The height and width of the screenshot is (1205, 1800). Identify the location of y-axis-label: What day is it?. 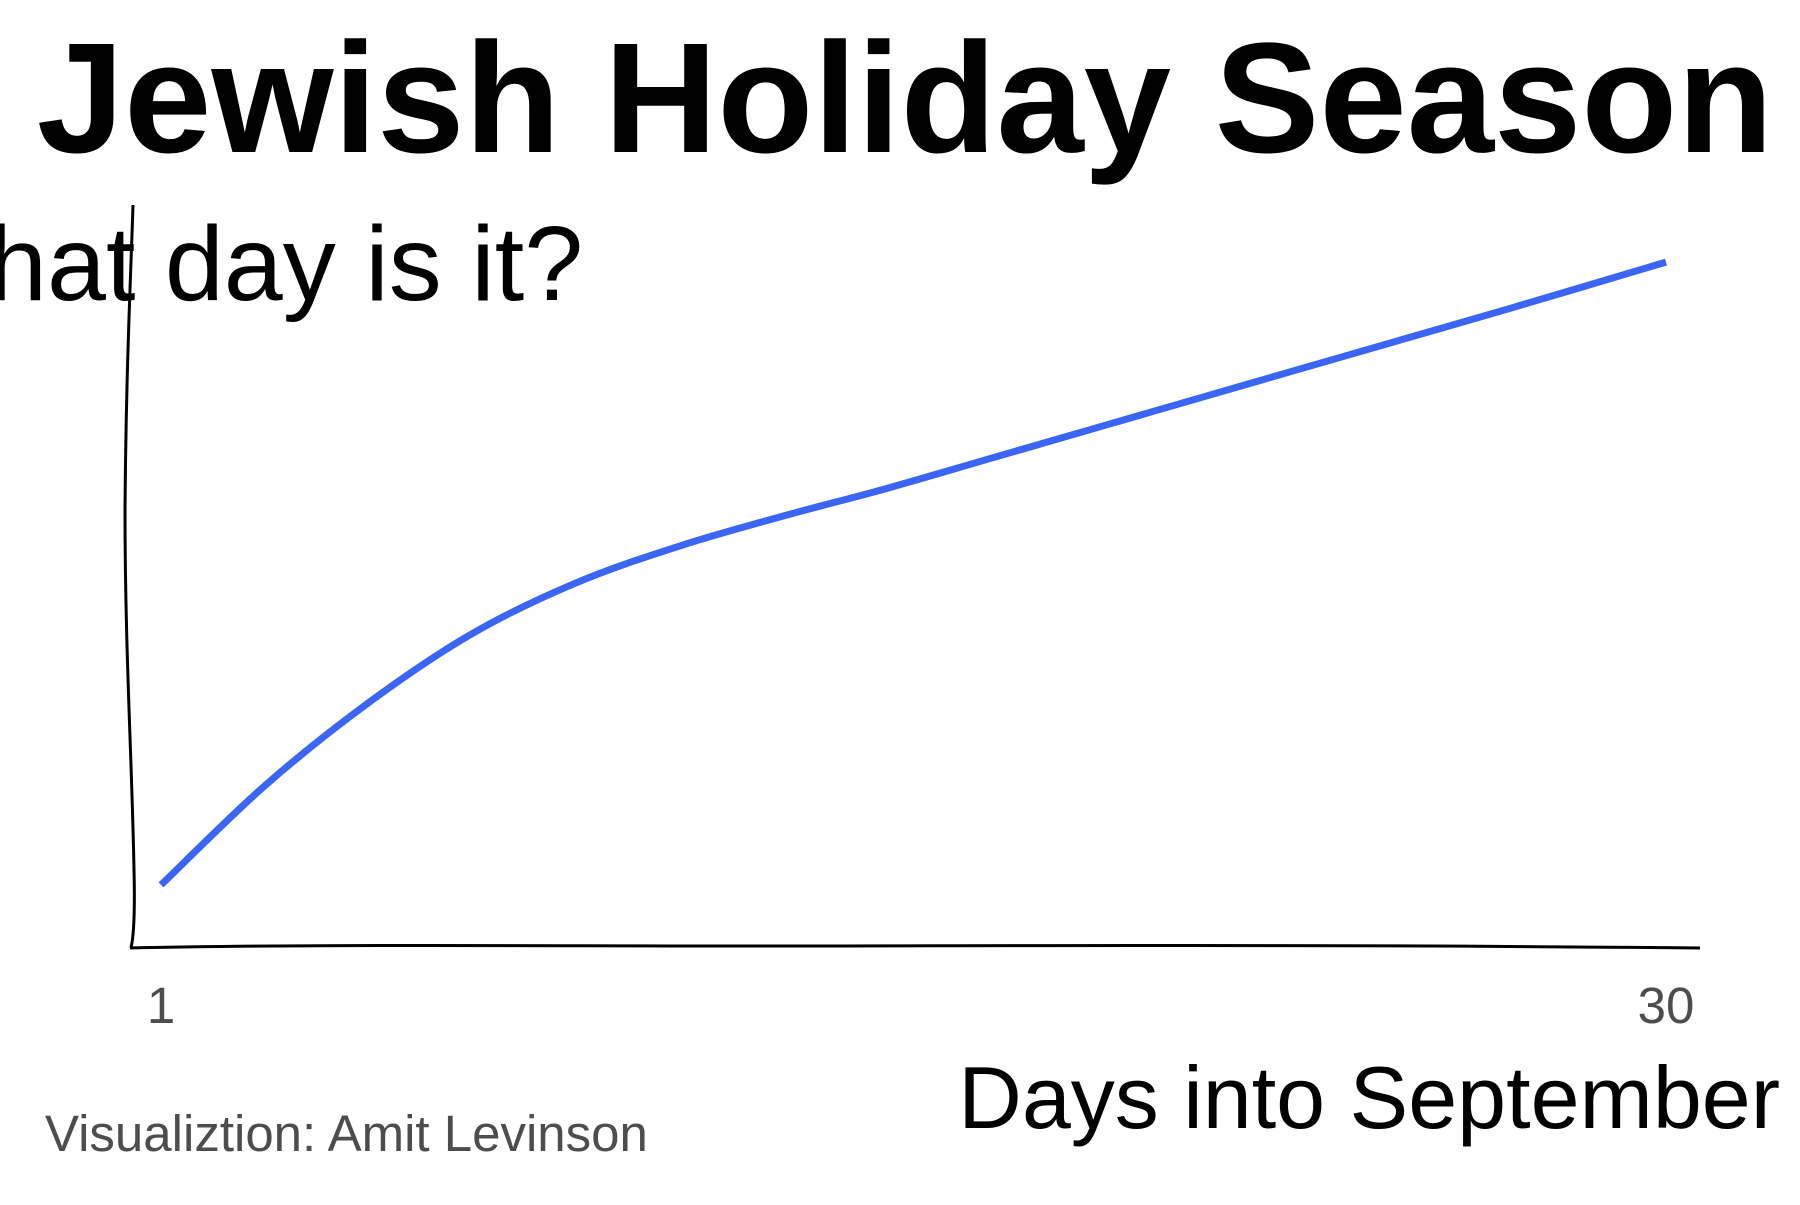
(291, 264).